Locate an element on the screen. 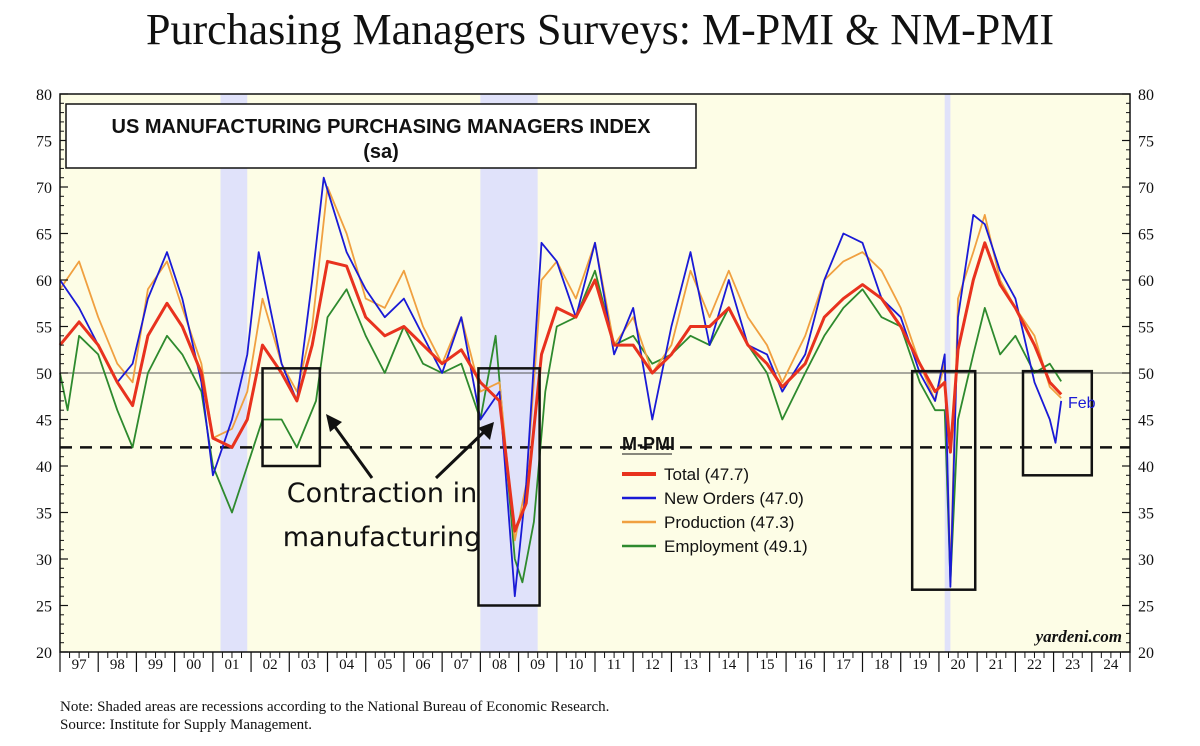 This screenshot has height=746, width=1200. y-tick-label-right: 65 is located at coordinates (1146, 235).